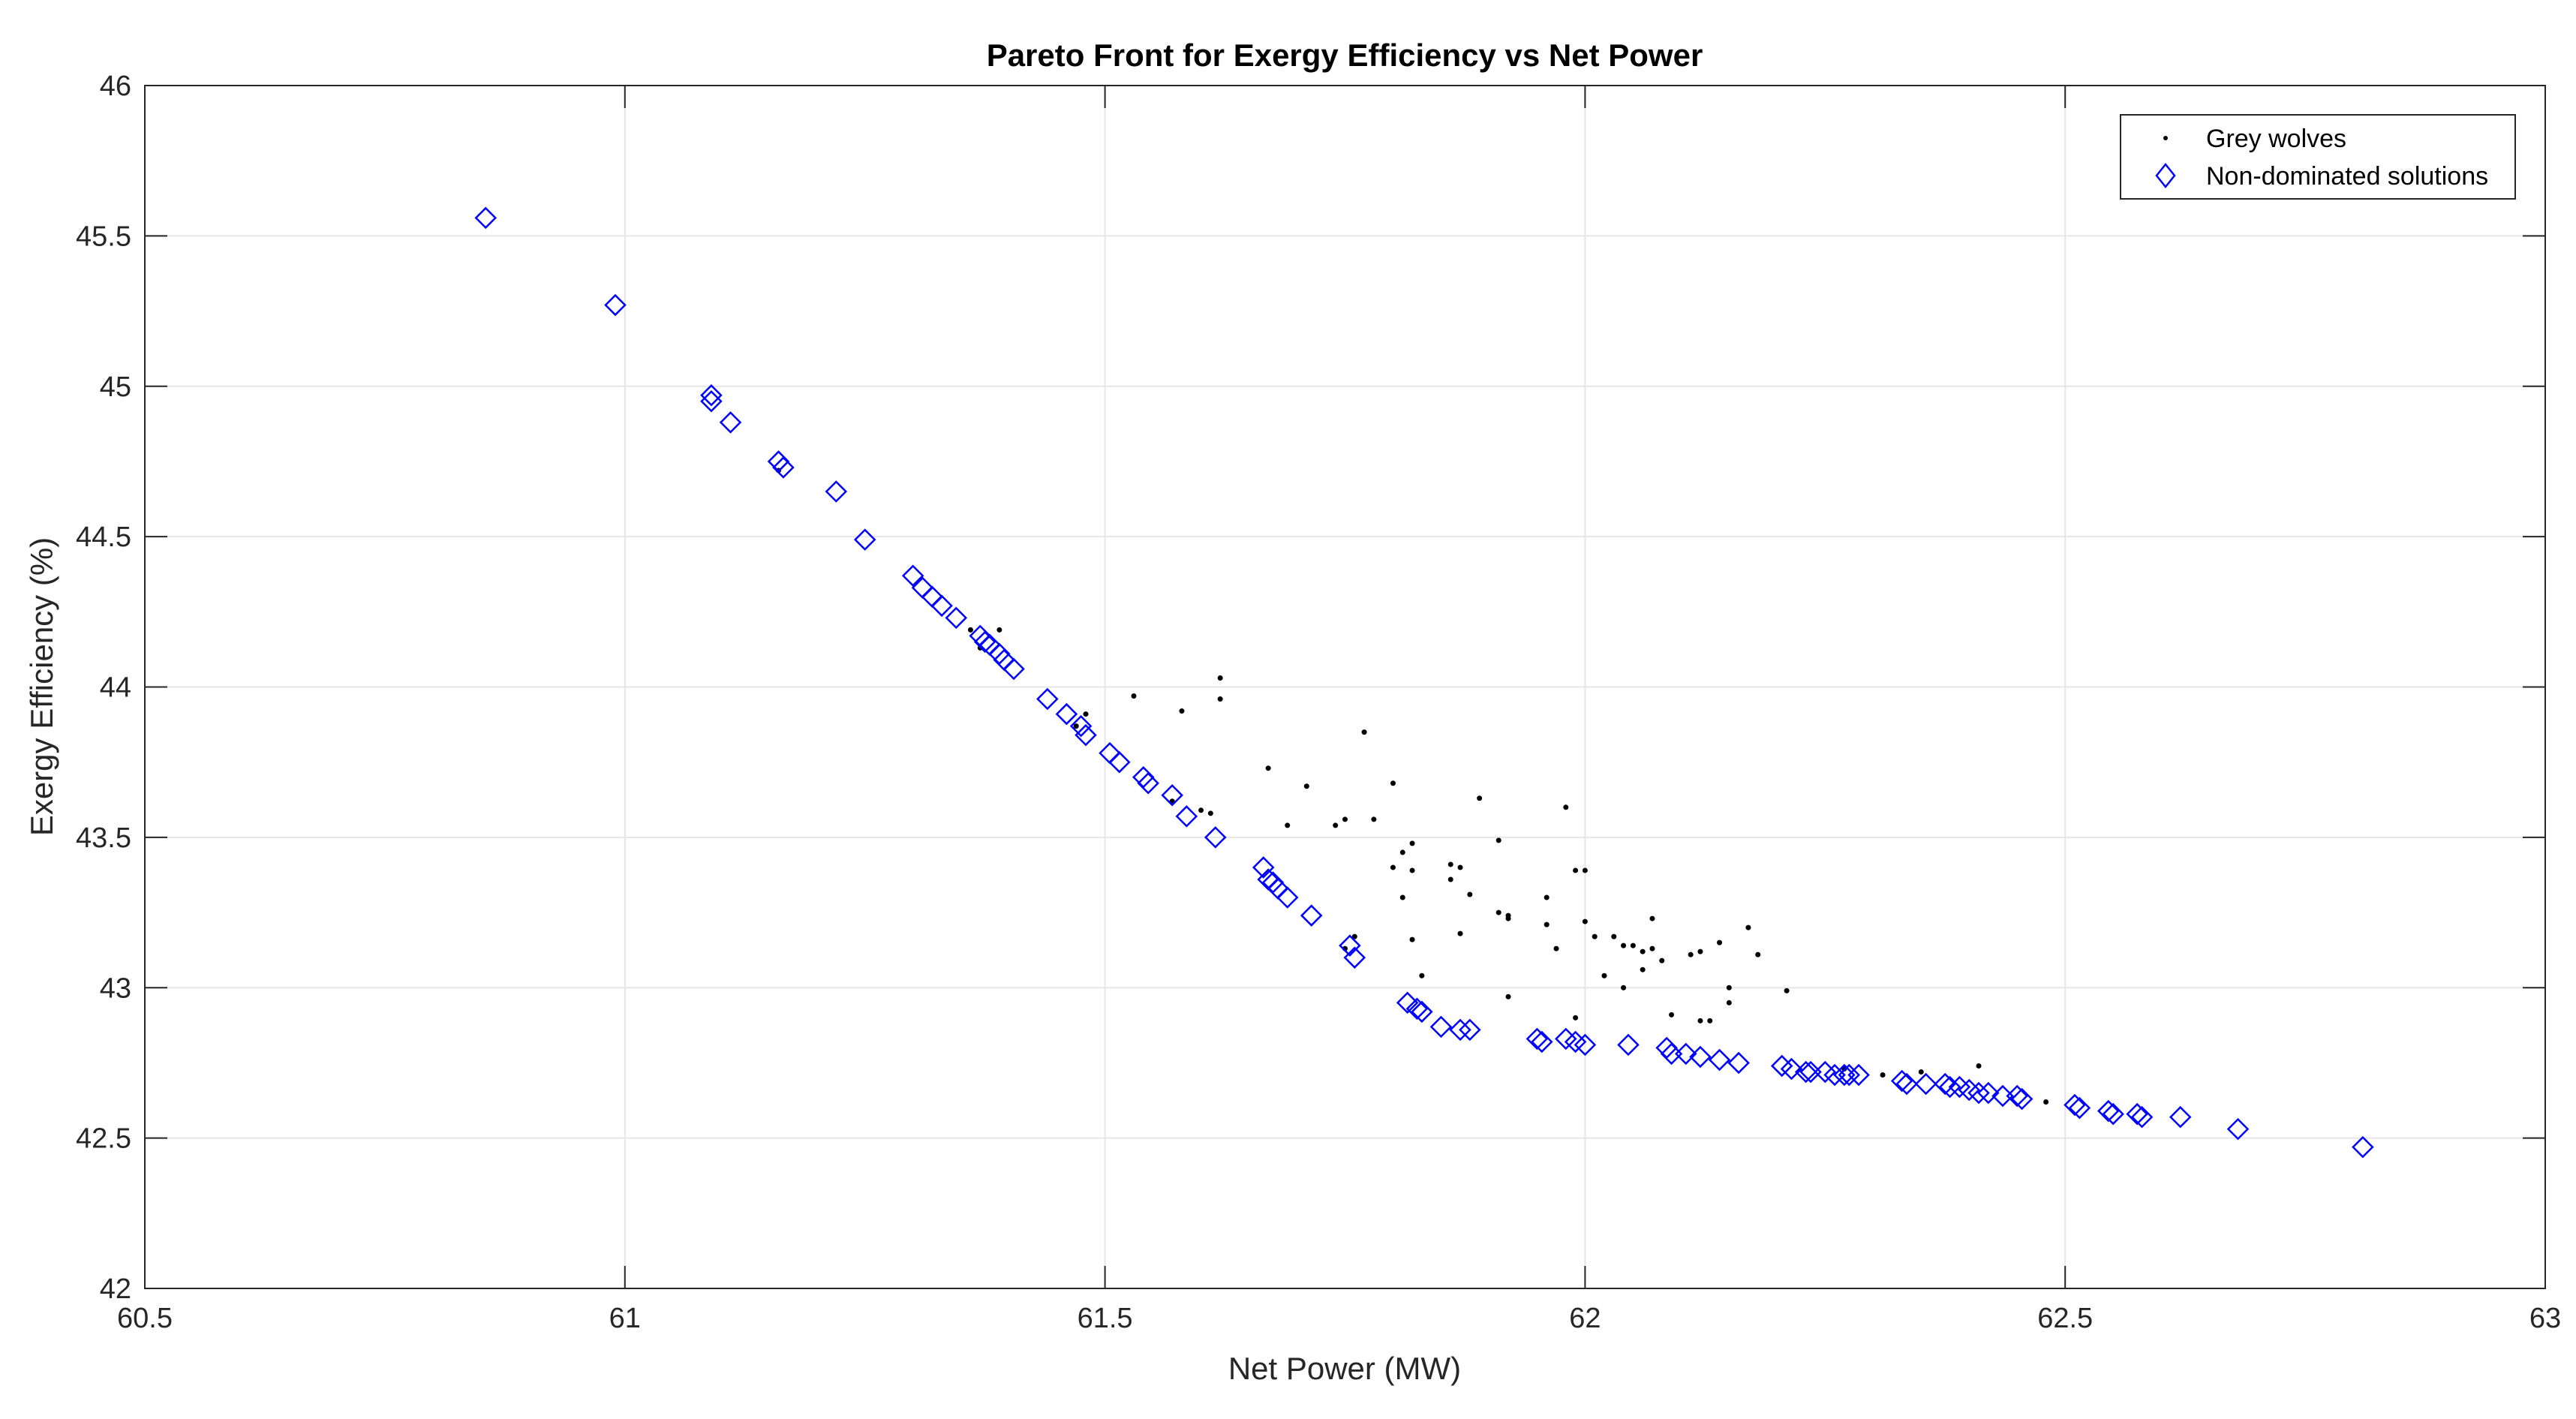  Describe the element at coordinates (2545, 1318) in the screenshot. I see `x-tick-label: 63` at that location.